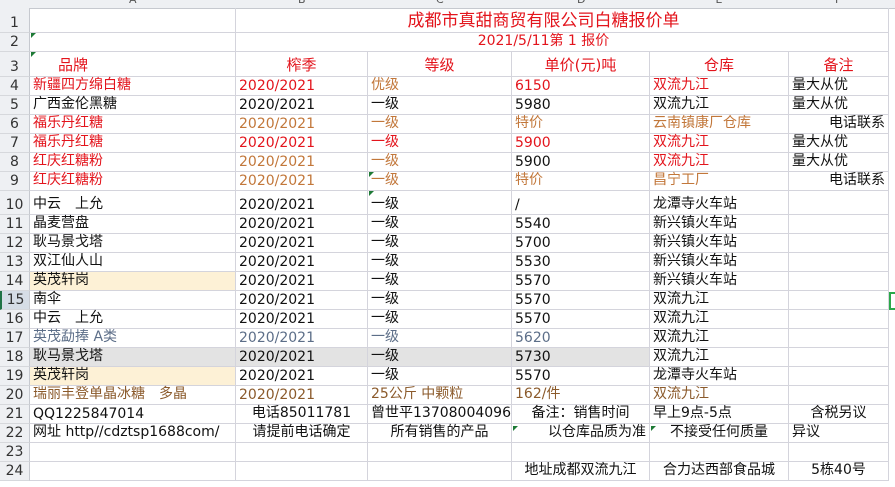 The width and height of the screenshot is (895, 487). Describe the element at coordinates (581, 452) in the screenshot. I see `cell-d23` at that location.